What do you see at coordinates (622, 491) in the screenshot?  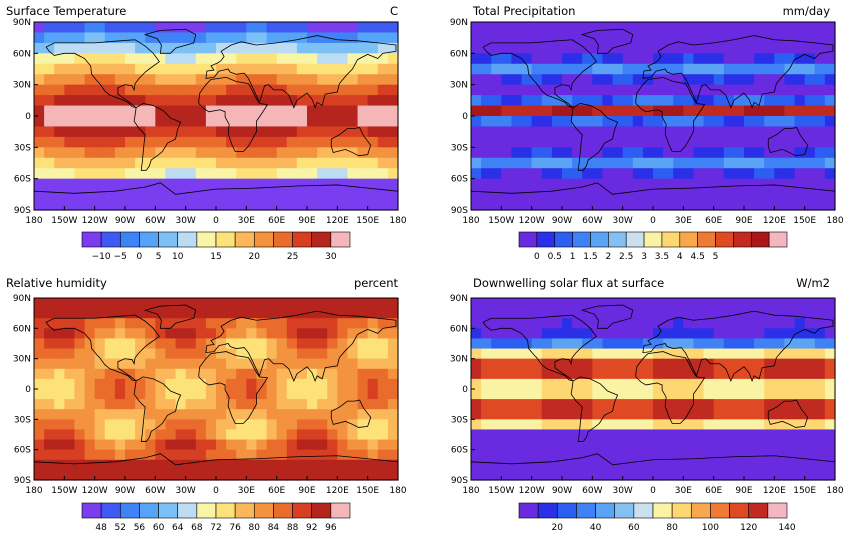 I see `lon-tick-label: 30W` at bounding box center [622, 491].